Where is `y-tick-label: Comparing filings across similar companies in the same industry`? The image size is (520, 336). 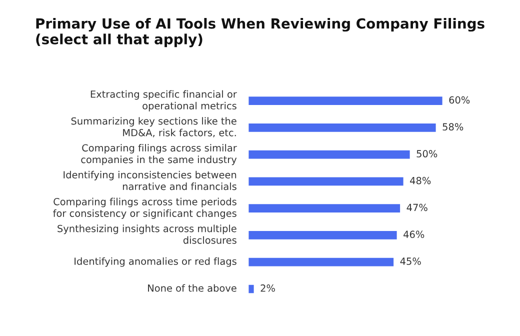
y-tick-label: Comparing filings across similar companies in the same industry is located at coordinates (159, 155).